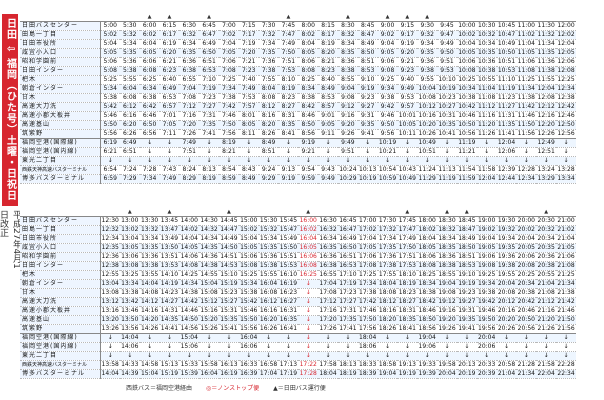 This screenshot has width=604, height=400. I want to click on departure-time: 7:20, so click(248, 53).